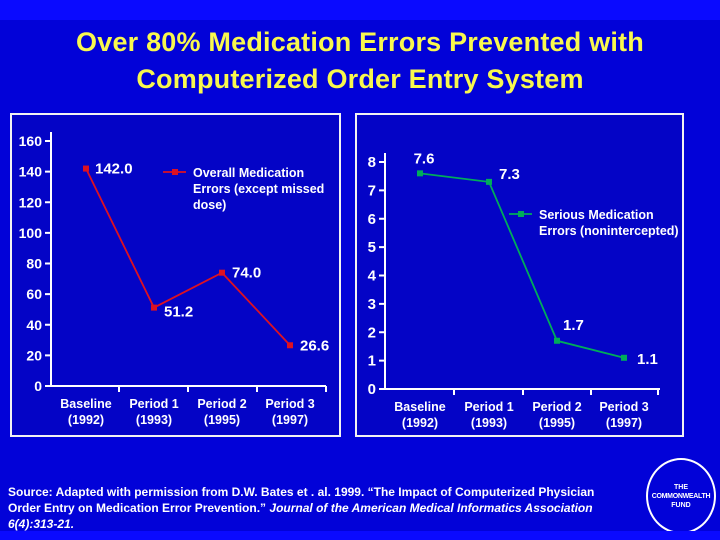 This screenshot has height=540, width=720. What do you see at coordinates (372, 276) in the screenshot?
I see `y-tick-label: 4` at bounding box center [372, 276].